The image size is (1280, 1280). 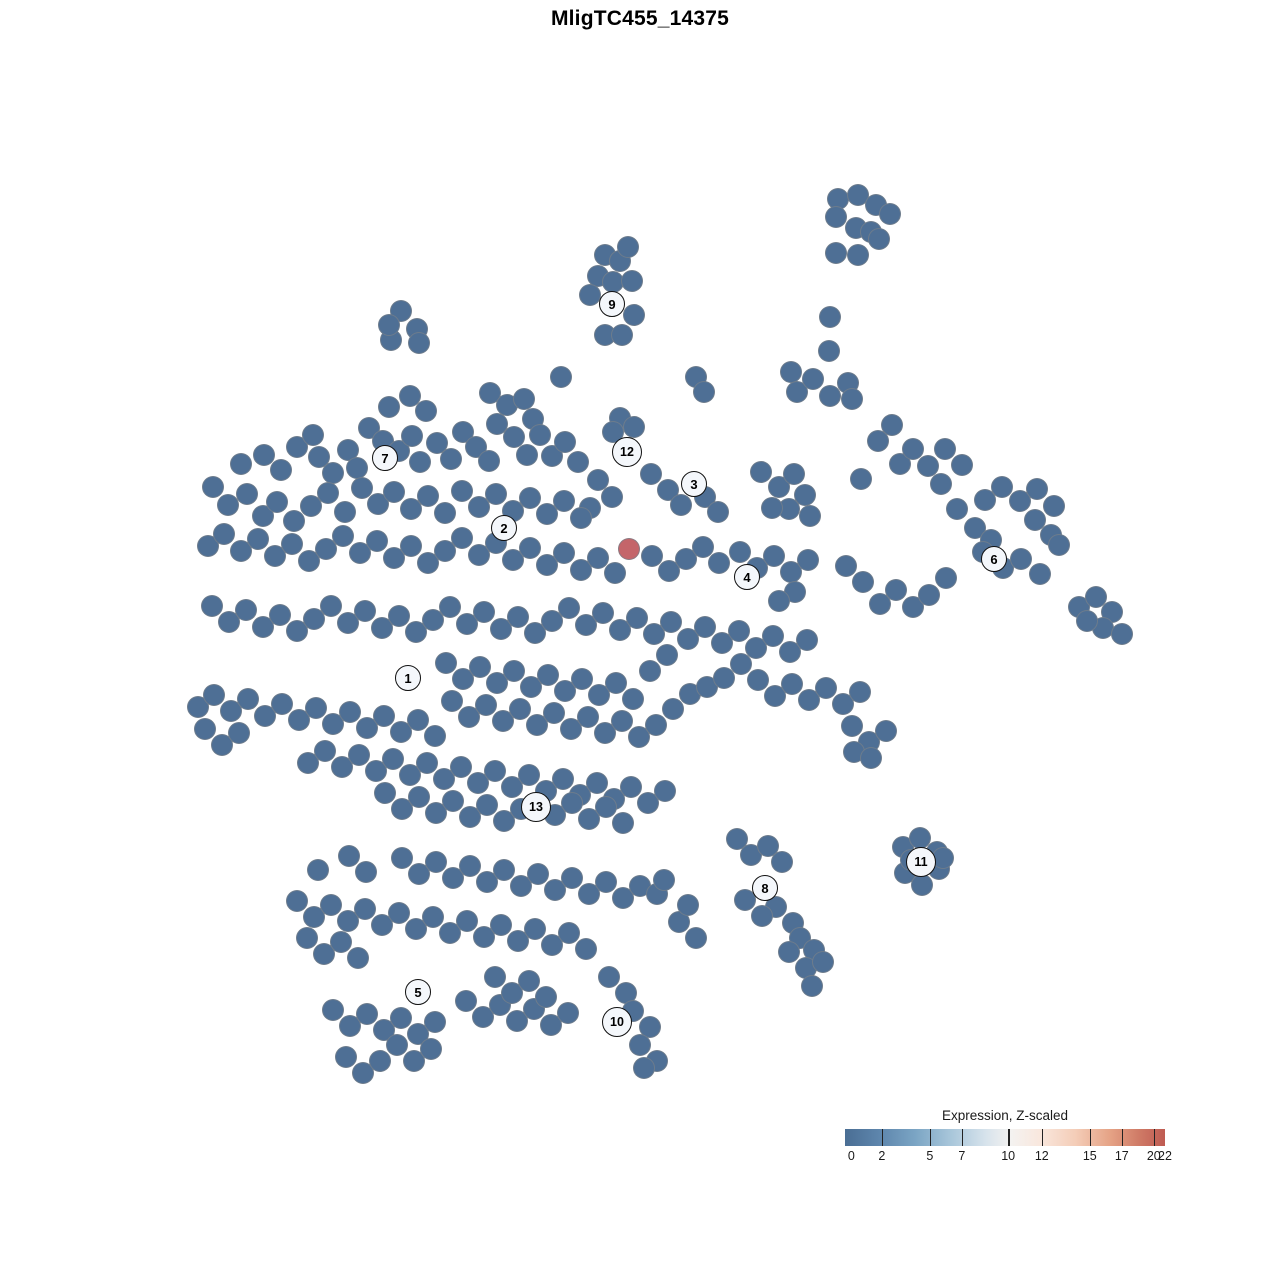 What do you see at coordinates (612, 304) in the screenshot?
I see `cluster-label-9: 9` at bounding box center [612, 304].